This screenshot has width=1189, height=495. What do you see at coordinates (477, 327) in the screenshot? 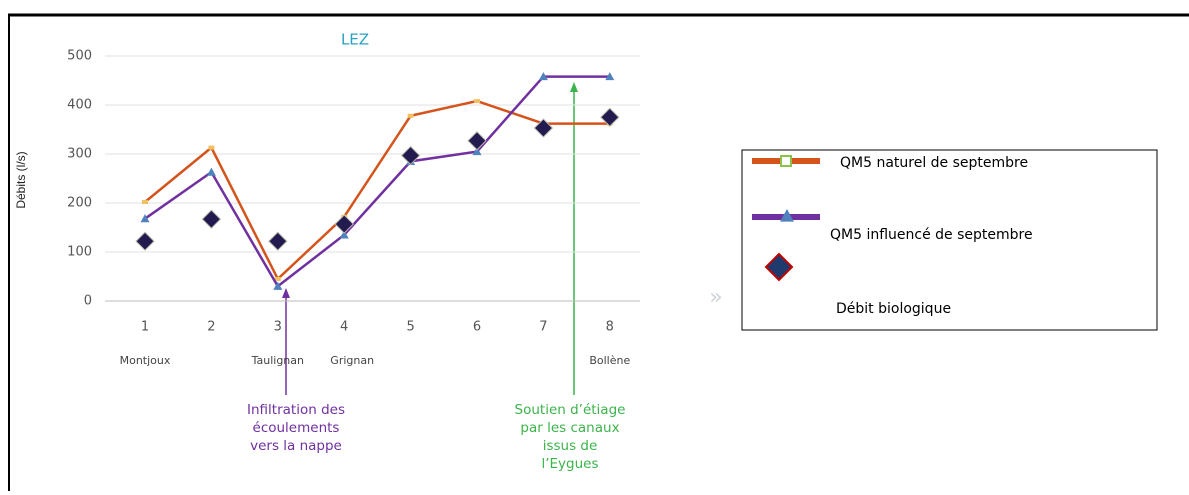
I see `x-tick-label: 6` at bounding box center [477, 327].